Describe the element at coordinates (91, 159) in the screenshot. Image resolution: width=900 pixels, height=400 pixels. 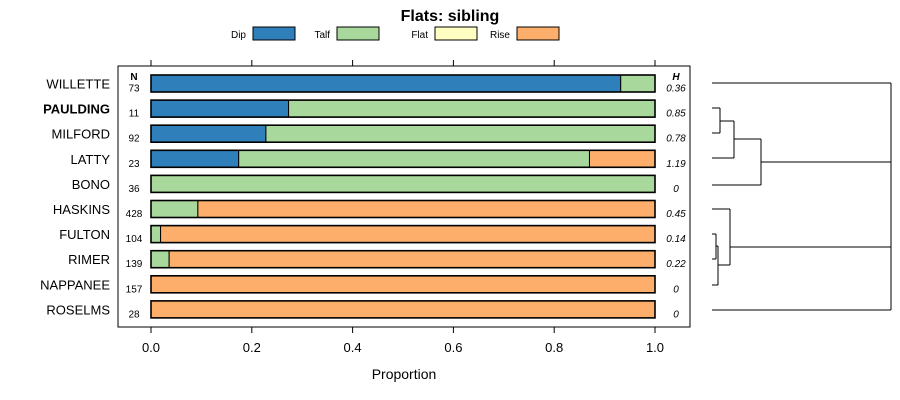
I see `row-label: LATTY` at that location.